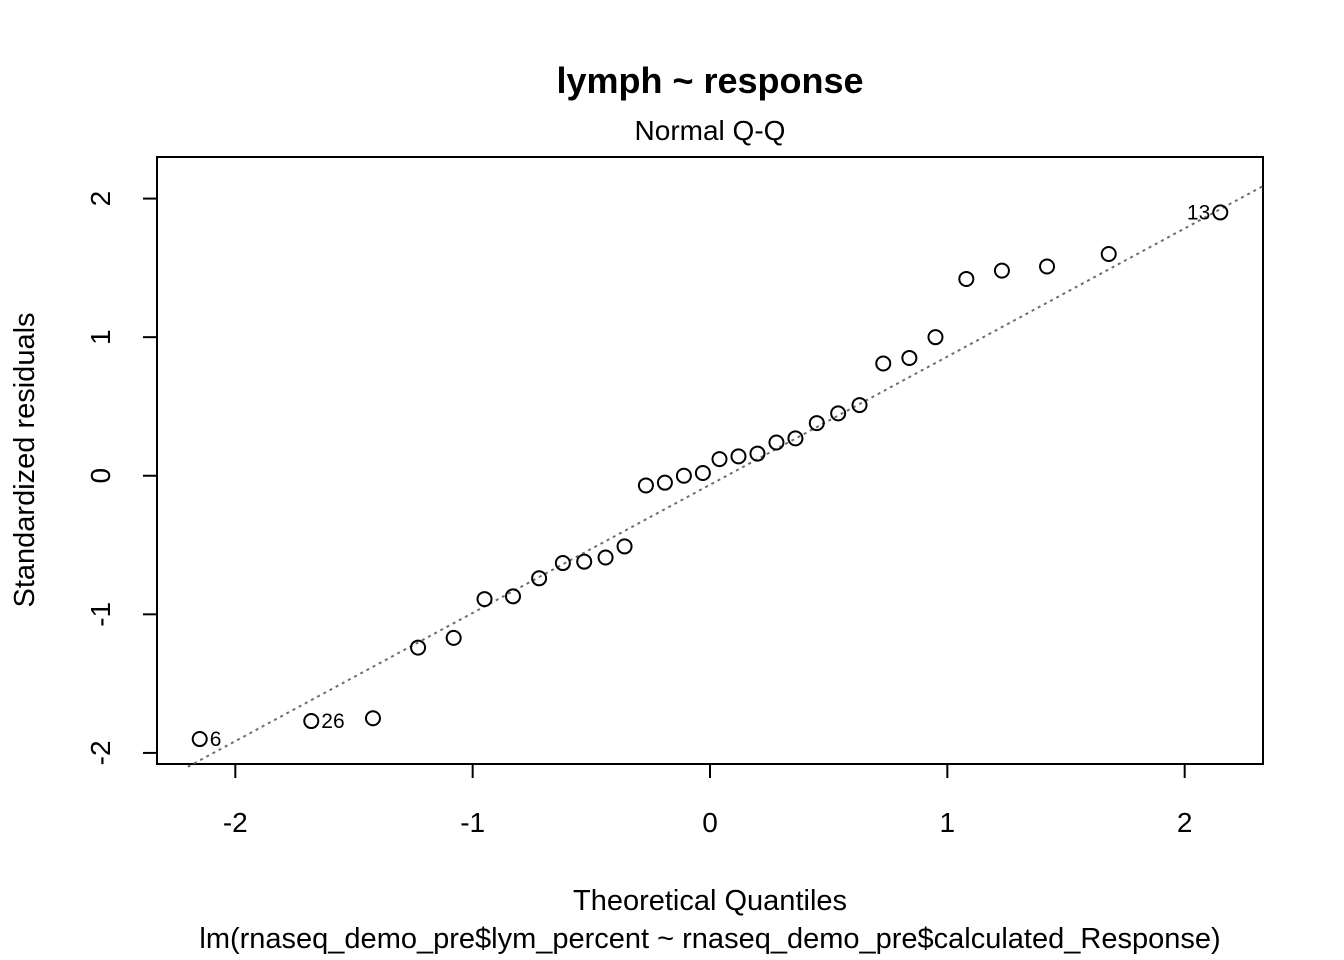  What do you see at coordinates (25, 459) in the screenshot?
I see `y-axis-label: Standardized residuals` at bounding box center [25, 459].